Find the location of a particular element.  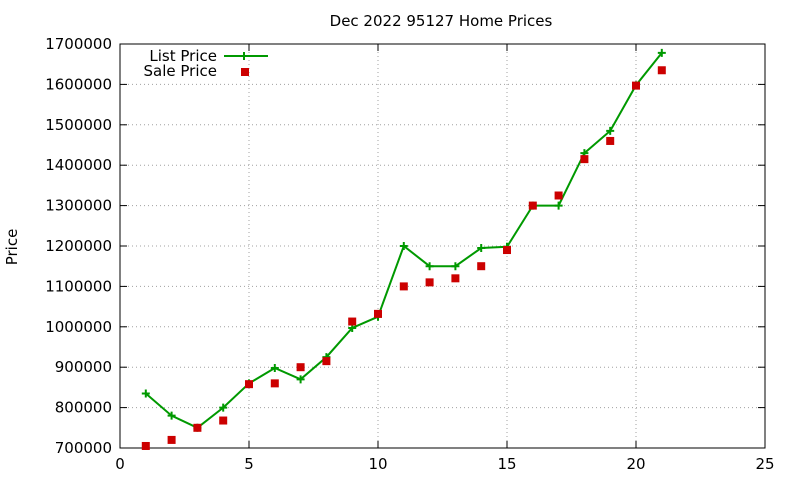

y-tick-label: 800000 is located at coordinates (83, 408).